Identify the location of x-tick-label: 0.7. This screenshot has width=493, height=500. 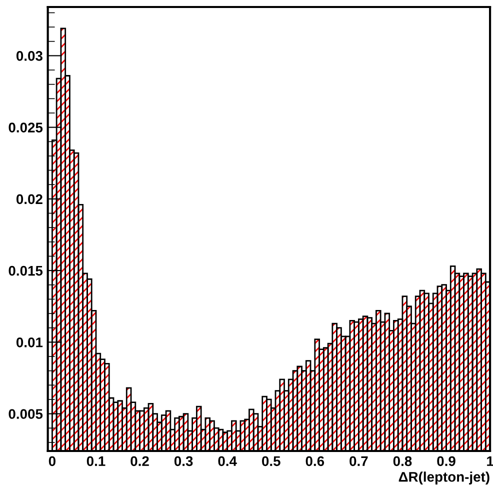
(359, 461).